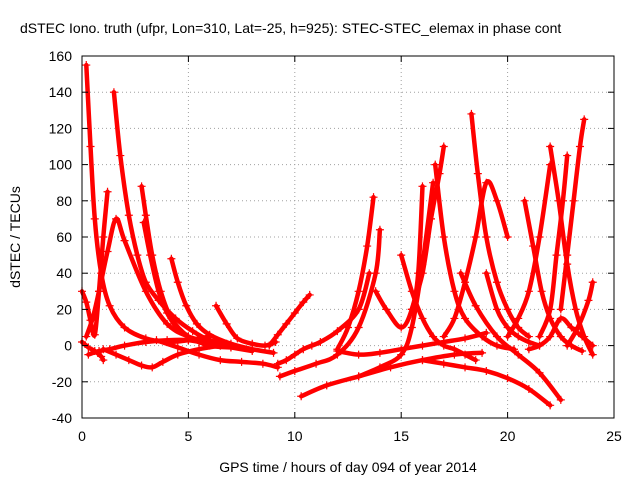  What do you see at coordinates (64, 273) in the screenshot?
I see `y-tick-label: 40` at bounding box center [64, 273].